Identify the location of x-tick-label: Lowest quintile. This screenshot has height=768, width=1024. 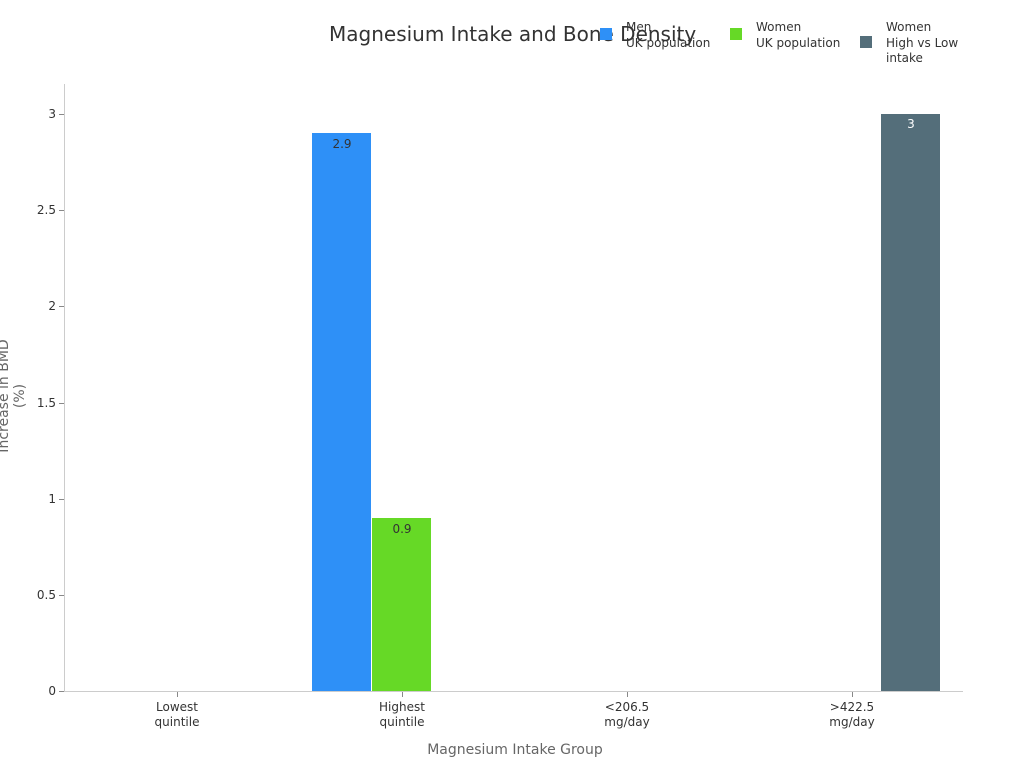
(177, 714).